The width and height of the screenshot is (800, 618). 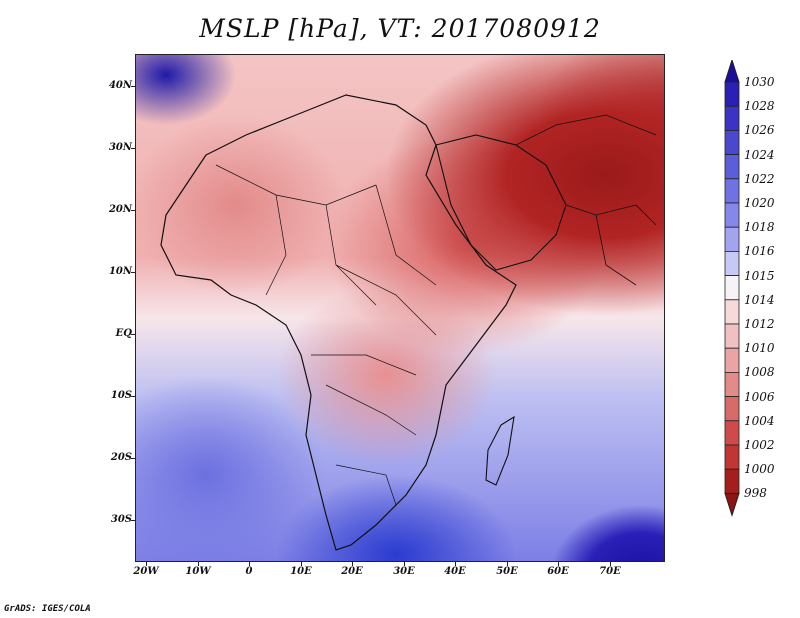 What do you see at coordinates (404, 571) in the screenshot?
I see `x-tick-30e: 30E` at bounding box center [404, 571].